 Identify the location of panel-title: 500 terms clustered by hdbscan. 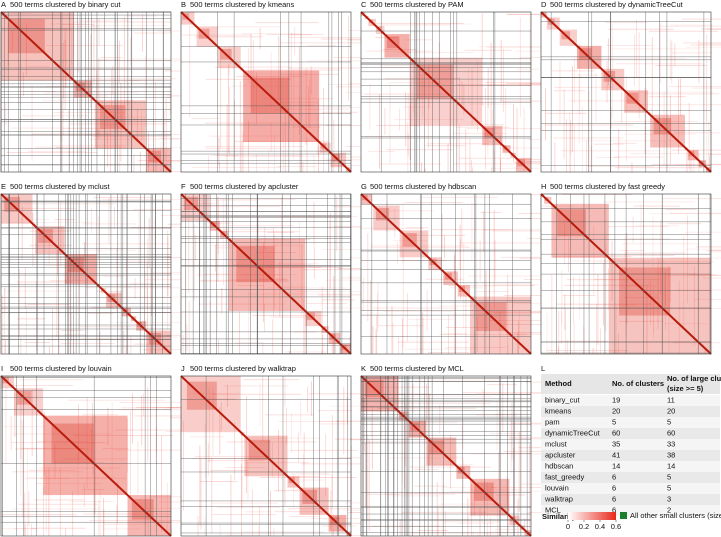
(423, 186).